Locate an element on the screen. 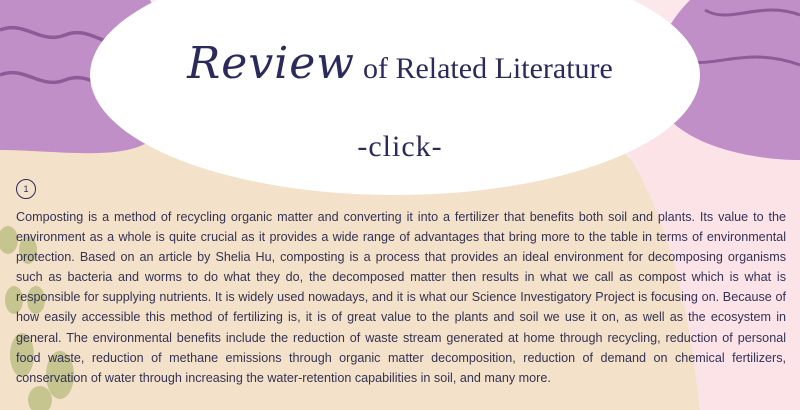  title-script-word: Review is located at coordinates (271, 63).